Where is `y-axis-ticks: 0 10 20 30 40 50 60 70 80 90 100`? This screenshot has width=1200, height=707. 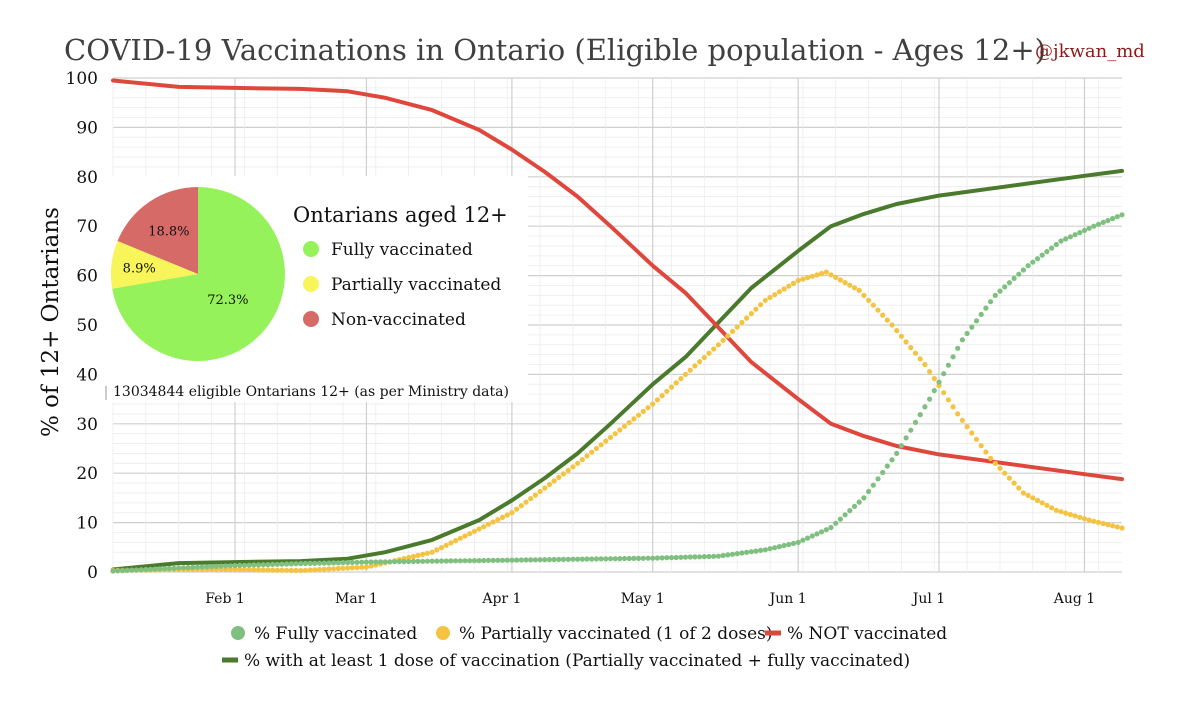
y-axis-ticks: 0 10 20 30 40 50 60 70 80 90 100 is located at coordinates (82, 326).